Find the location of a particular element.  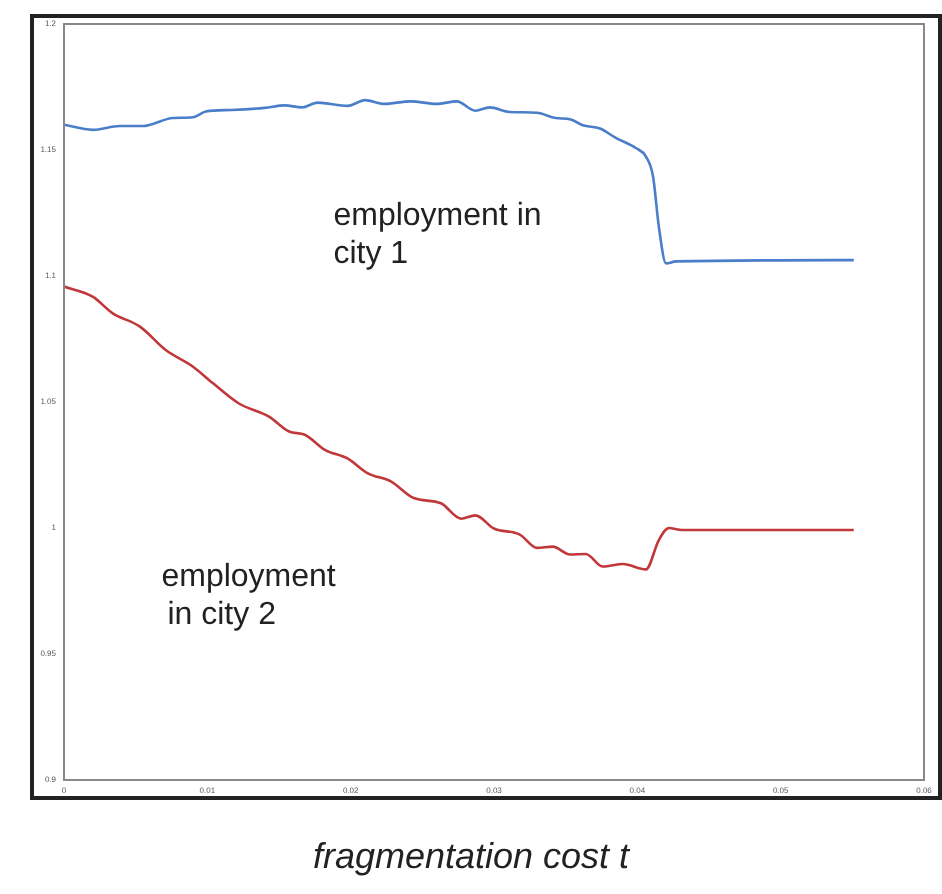

x-axis-title: fragmentation cost t is located at coordinates (471, 857).